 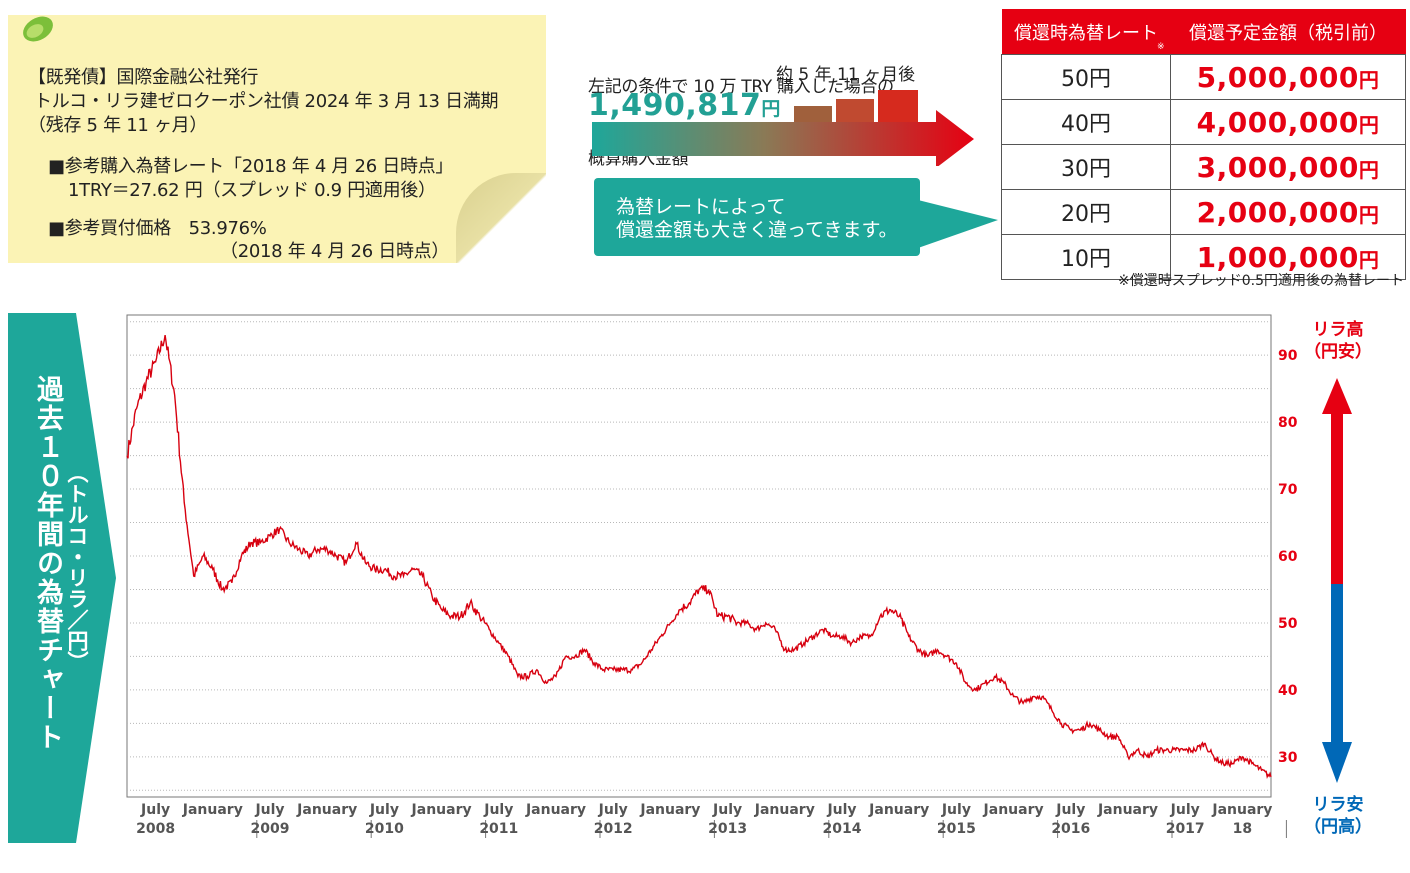 I want to click on x-tick-year-label: 2012, so click(x=613, y=829).